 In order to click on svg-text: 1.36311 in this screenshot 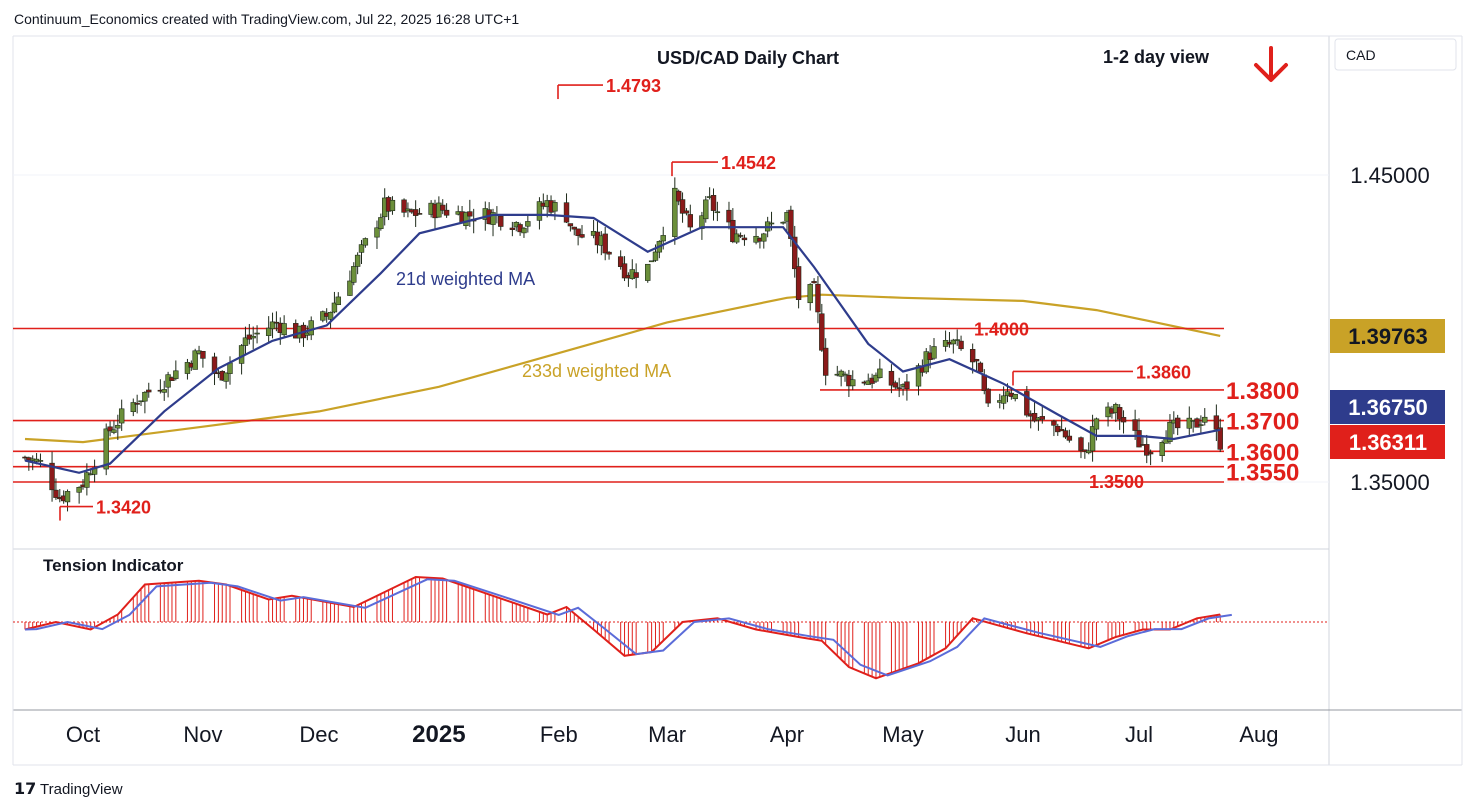, I will do `click(1388, 442)`.